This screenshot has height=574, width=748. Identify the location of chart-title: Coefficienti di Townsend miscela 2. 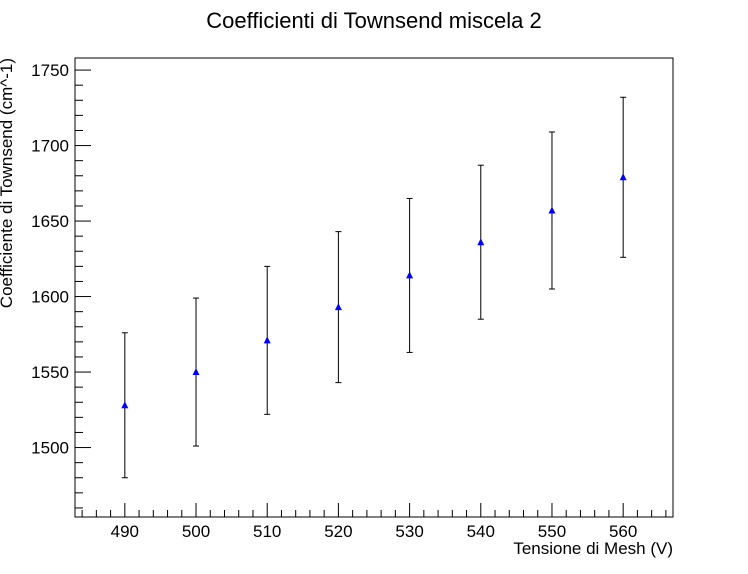
(373, 20).